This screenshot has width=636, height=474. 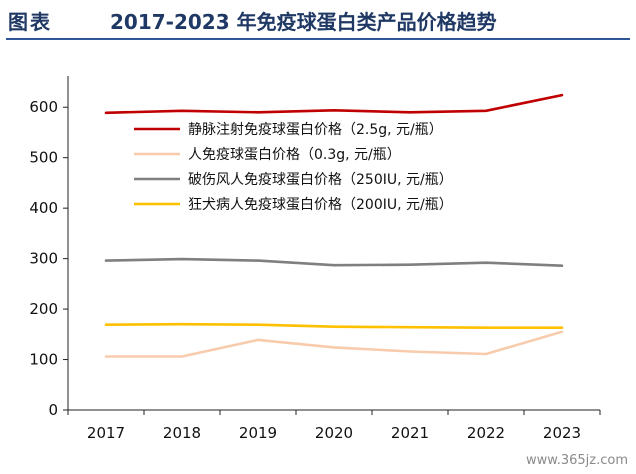 What do you see at coordinates (320, 180) in the screenshot?
I see `legend-label-3: 破伤风人免疫球蛋白价格（250IU, 元/瓶）` at bounding box center [320, 180].